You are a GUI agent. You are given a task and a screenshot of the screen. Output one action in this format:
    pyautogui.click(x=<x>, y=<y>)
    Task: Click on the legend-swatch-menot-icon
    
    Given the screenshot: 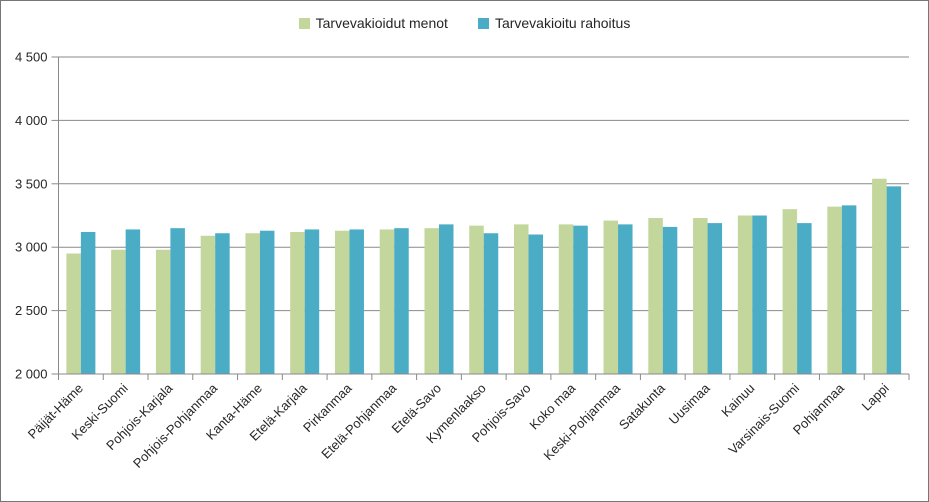 What is the action you would take?
    pyautogui.click(x=304, y=23)
    